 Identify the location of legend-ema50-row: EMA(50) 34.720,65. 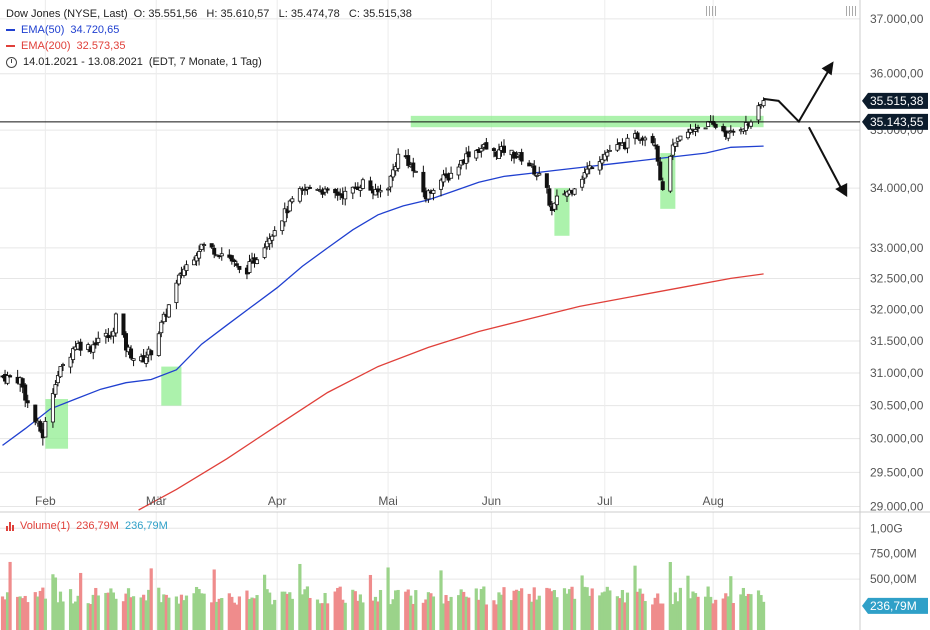
(209, 30).